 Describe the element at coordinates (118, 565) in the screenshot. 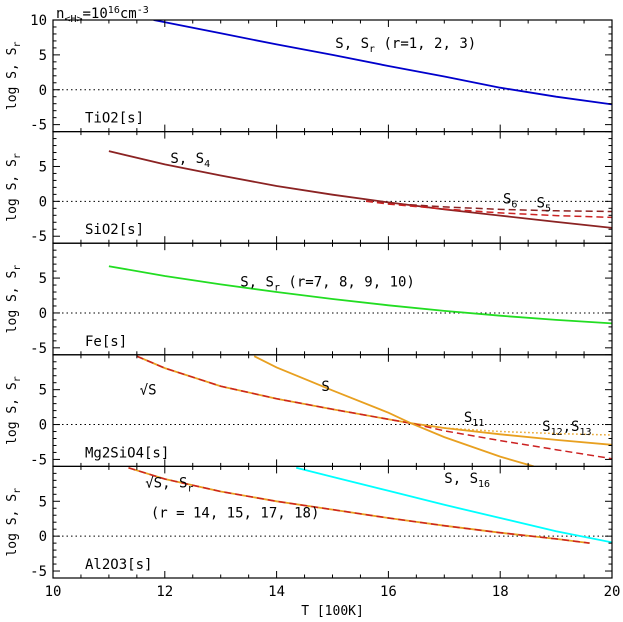

I see `panel-label: Al2O3[s]` at that location.